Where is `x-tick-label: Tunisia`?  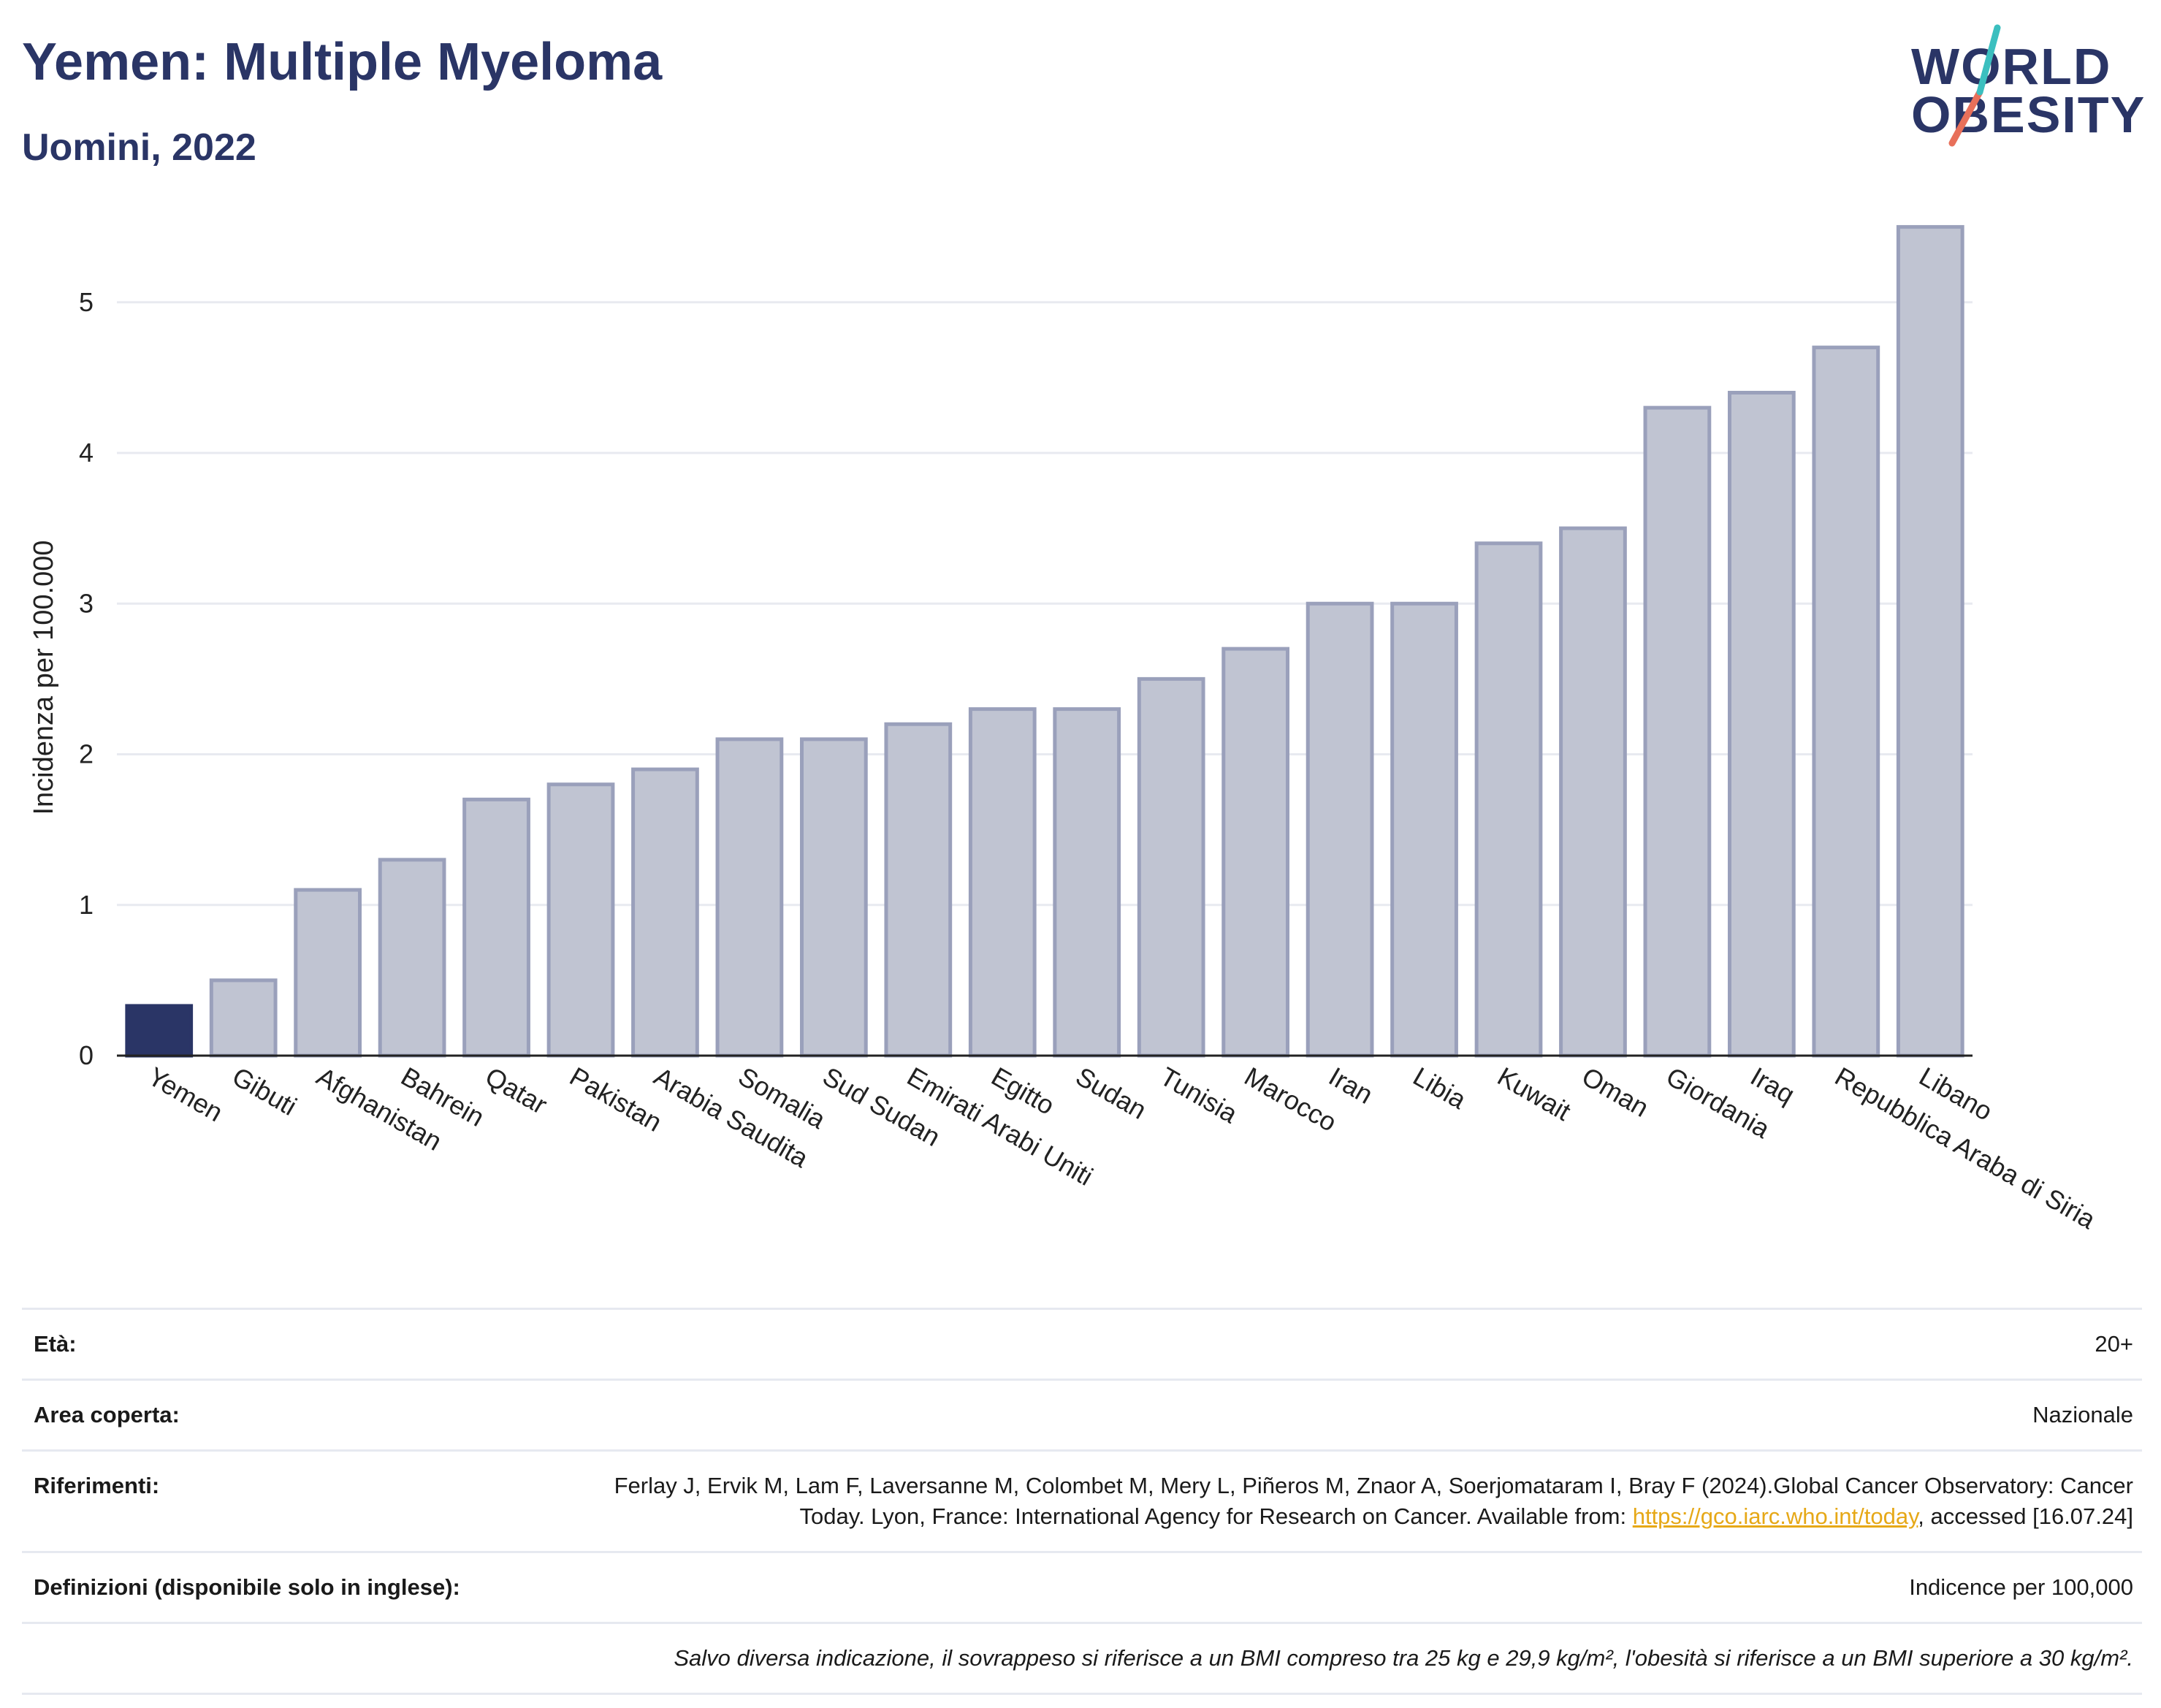
x-tick-label: Tunisia is located at coordinates (1199, 1095).